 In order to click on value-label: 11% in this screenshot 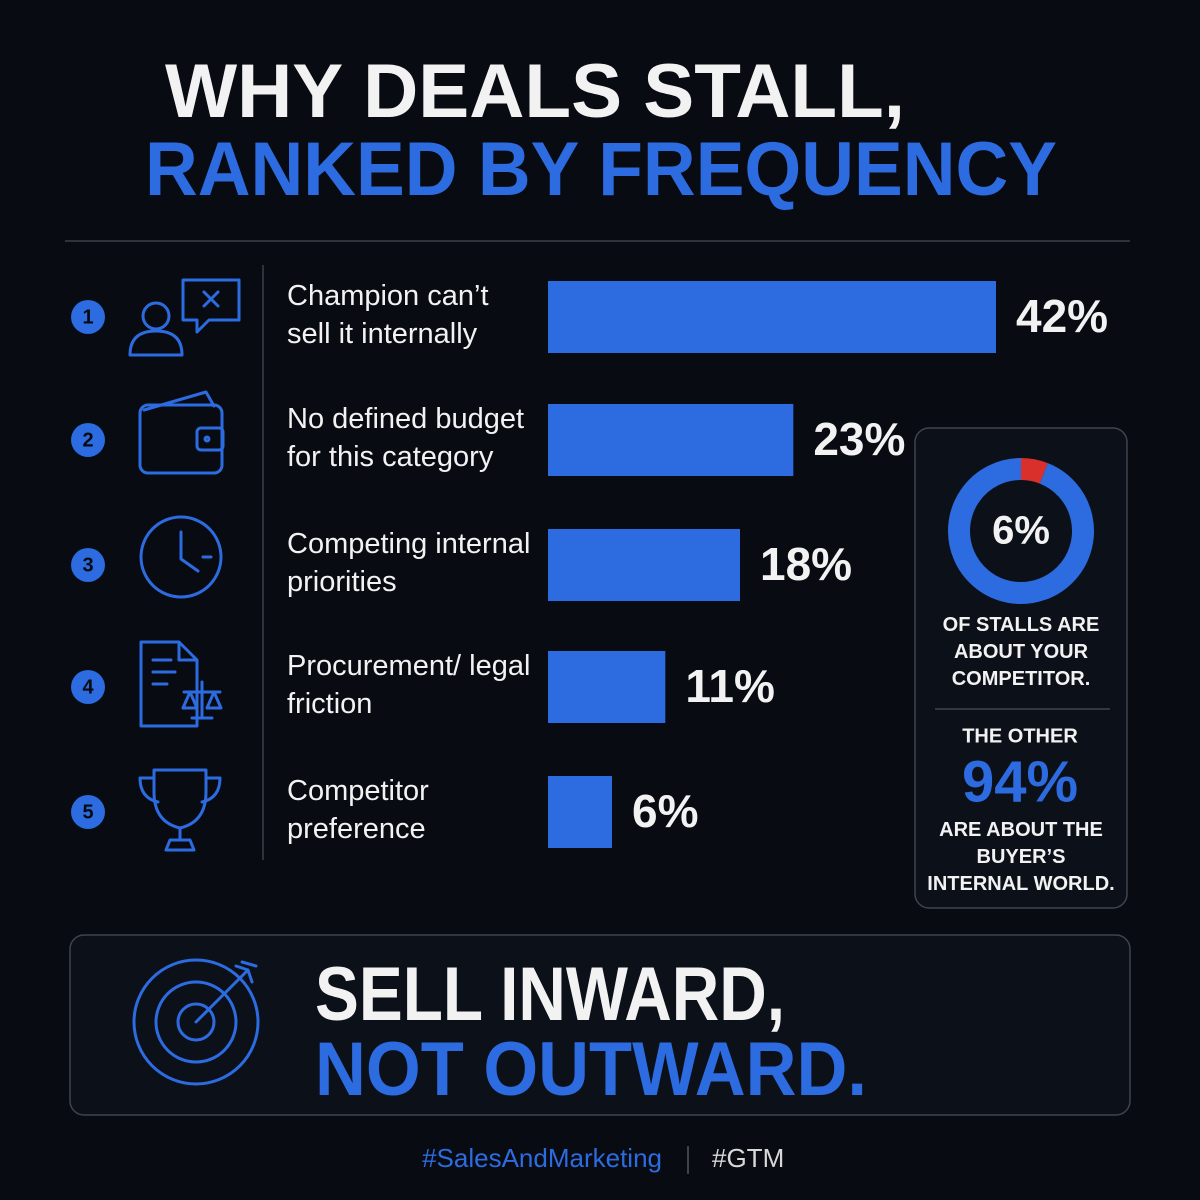, I will do `click(730, 686)`.